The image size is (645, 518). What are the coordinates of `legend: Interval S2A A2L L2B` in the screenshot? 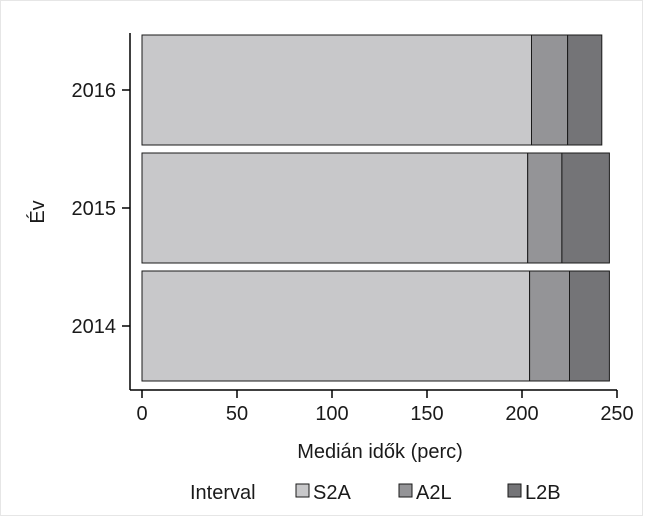 It's located at (375, 493).